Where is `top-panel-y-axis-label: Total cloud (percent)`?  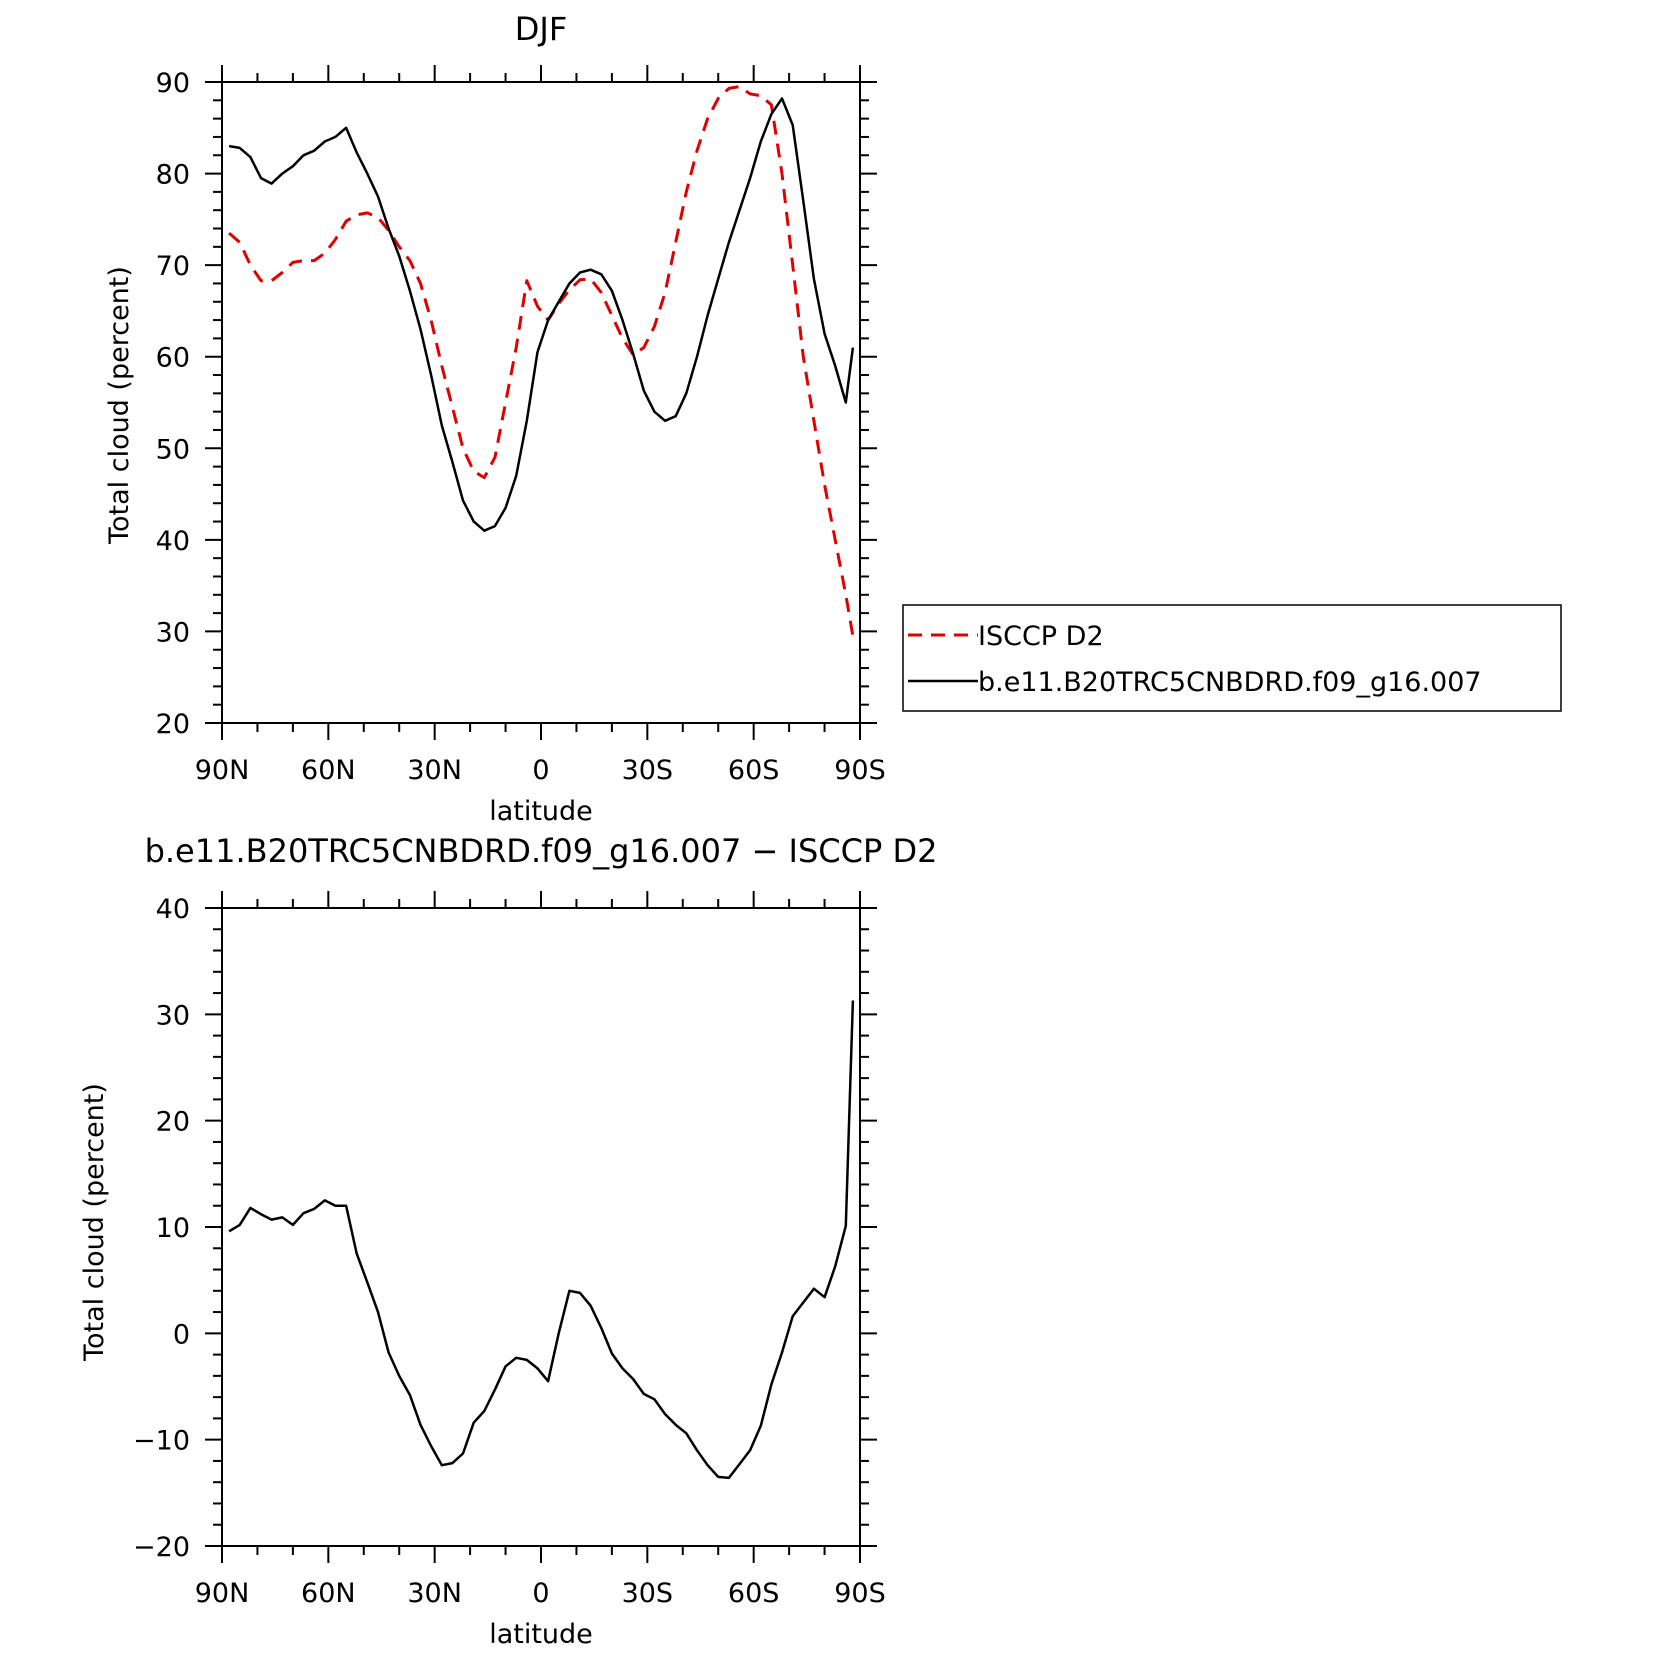 top-panel-y-axis-label: Total cloud (percent) is located at coordinates (119, 405).